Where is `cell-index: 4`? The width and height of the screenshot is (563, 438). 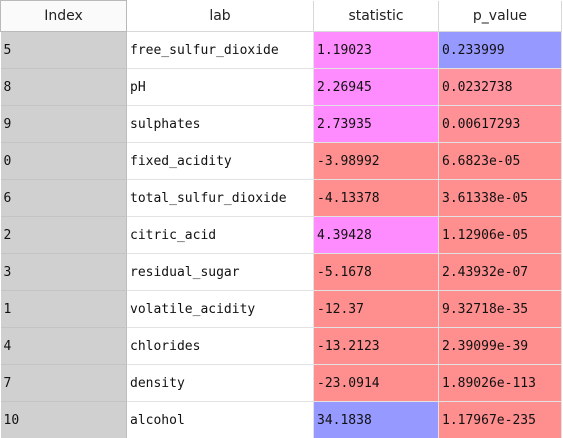
cell-index: 4 is located at coordinates (63, 346).